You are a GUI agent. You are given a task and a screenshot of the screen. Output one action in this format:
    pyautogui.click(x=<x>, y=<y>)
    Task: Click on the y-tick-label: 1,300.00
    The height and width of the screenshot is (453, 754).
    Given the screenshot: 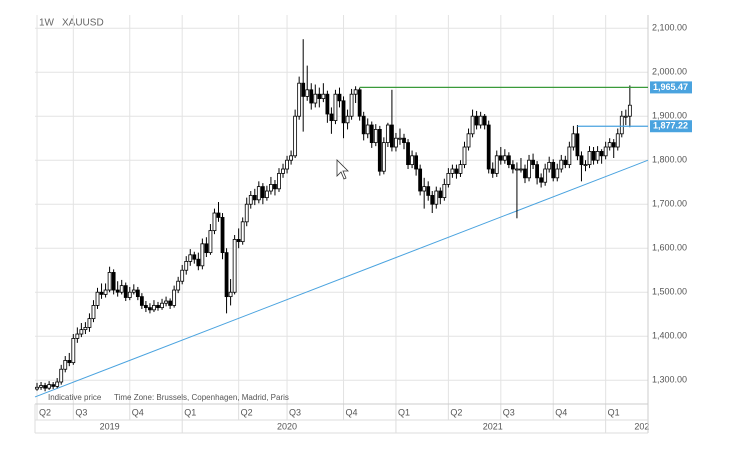 What is the action you would take?
    pyautogui.click(x=669, y=380)
    